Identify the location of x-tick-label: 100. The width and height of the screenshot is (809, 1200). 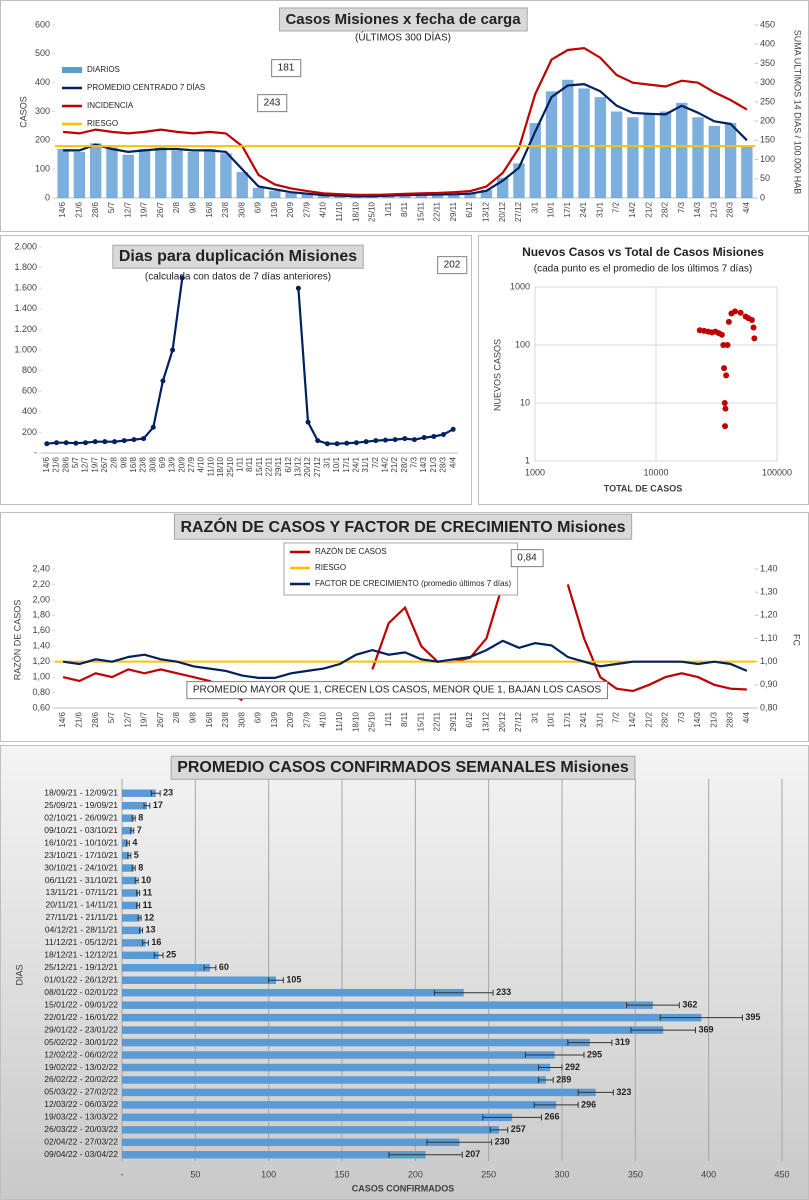
(268, 1174).